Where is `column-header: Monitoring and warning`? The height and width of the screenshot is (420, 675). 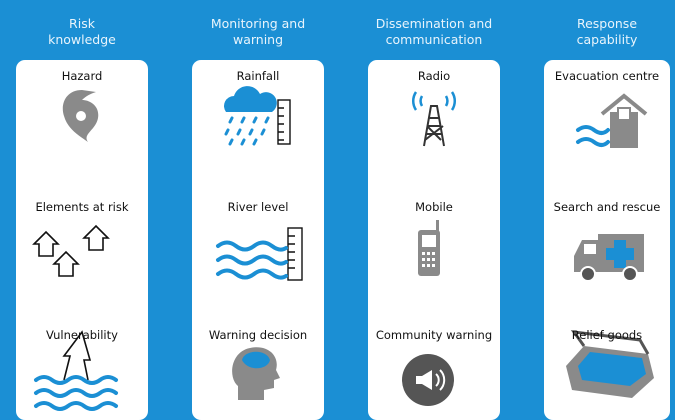 column-header: Monitoring and warning is located at coordinates (258, 32).